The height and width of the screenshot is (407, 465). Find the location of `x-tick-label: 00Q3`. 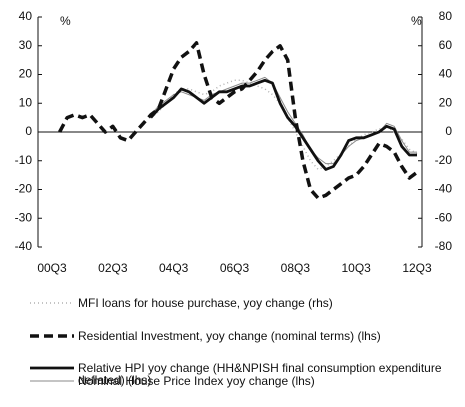

x-tick-label: 00Q3 is located at coordinates (52, 268).